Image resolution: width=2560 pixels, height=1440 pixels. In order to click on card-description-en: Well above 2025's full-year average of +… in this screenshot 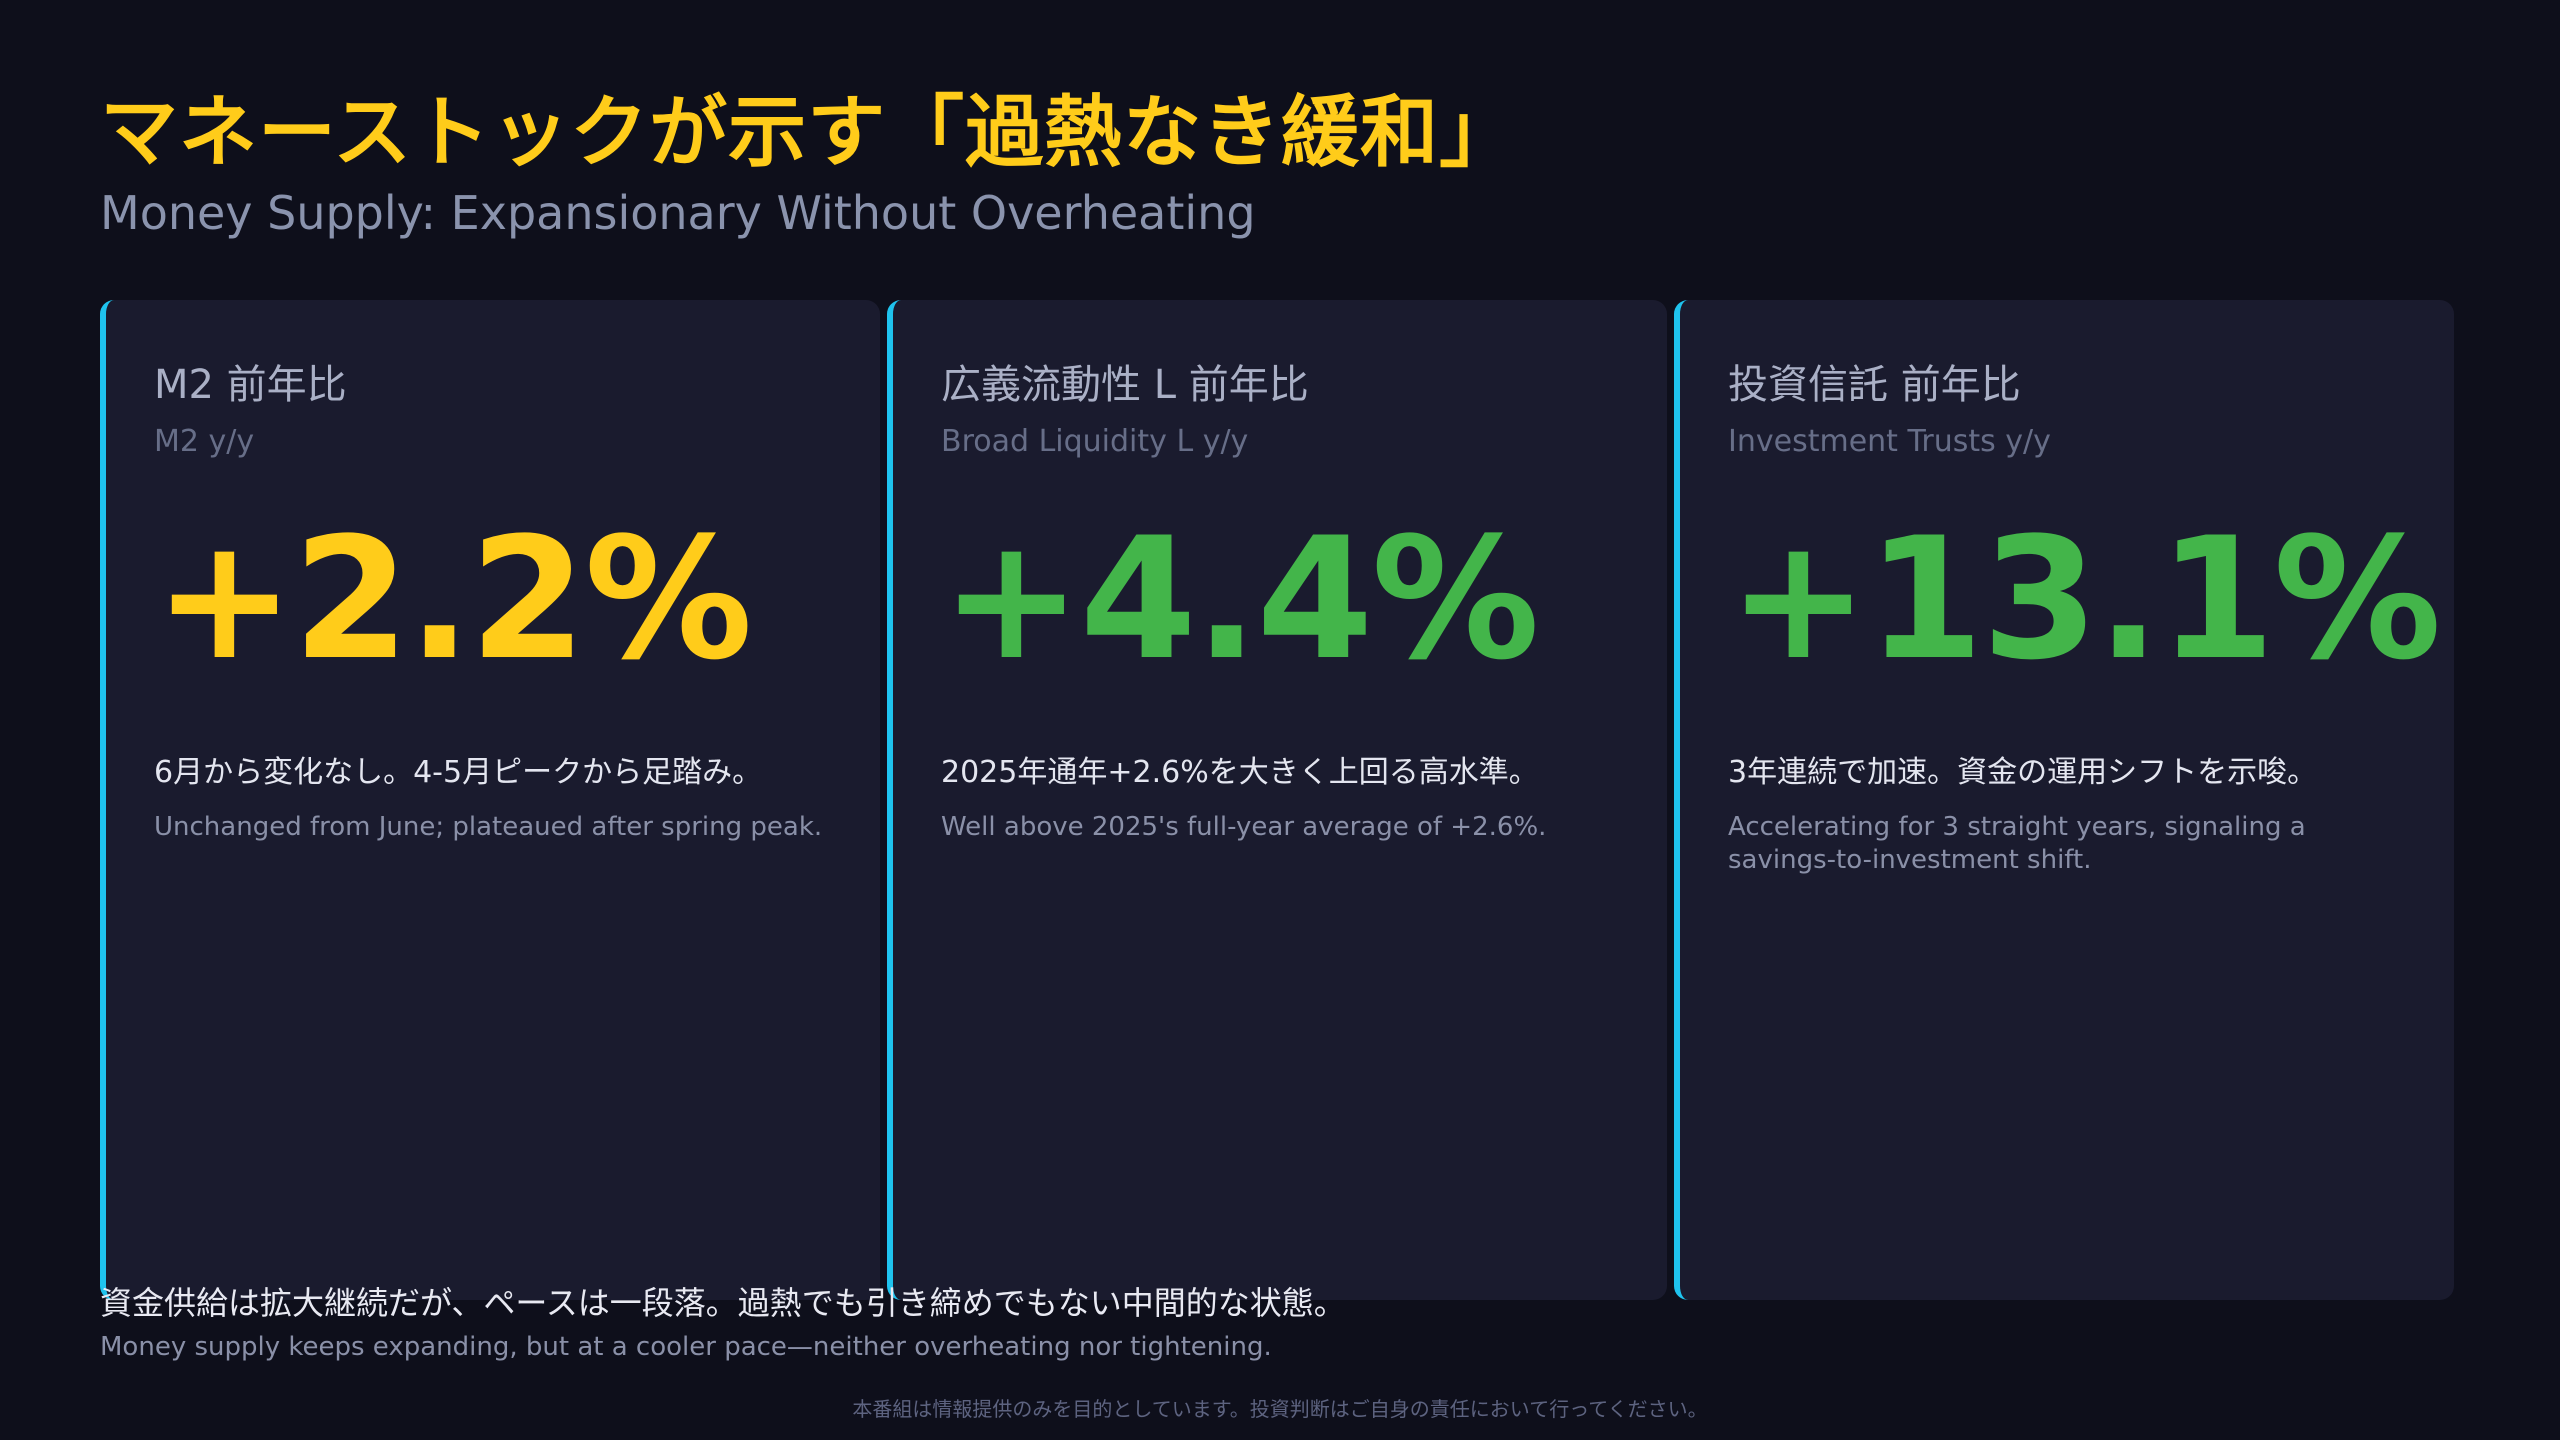, I will do `click(1244, 827)`.